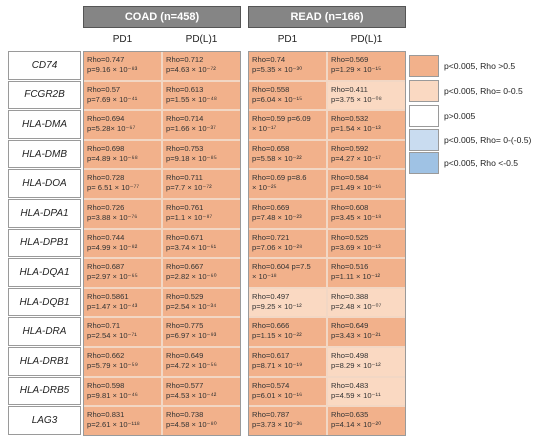 The image size is (550, 441). Describe the element at coordinates (349, 89) in the screenshot. I see `rho-value: Rho=0.411` at that location.